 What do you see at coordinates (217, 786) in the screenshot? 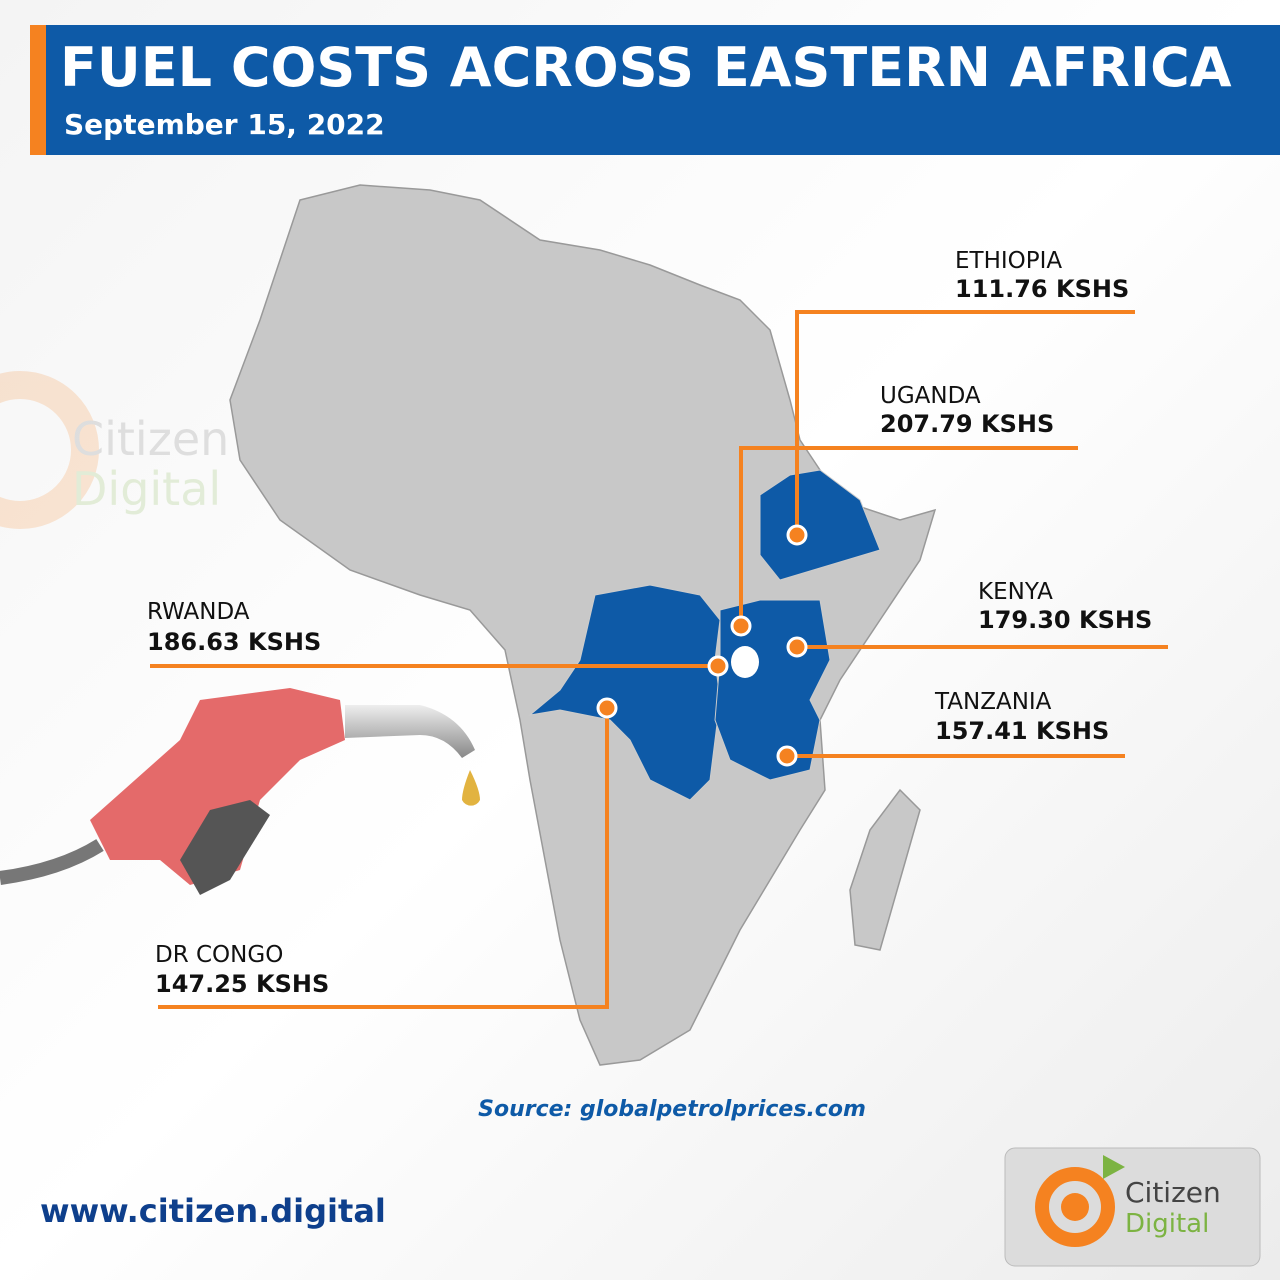
I see `nozzle-body` at bounding box center [217, 786].